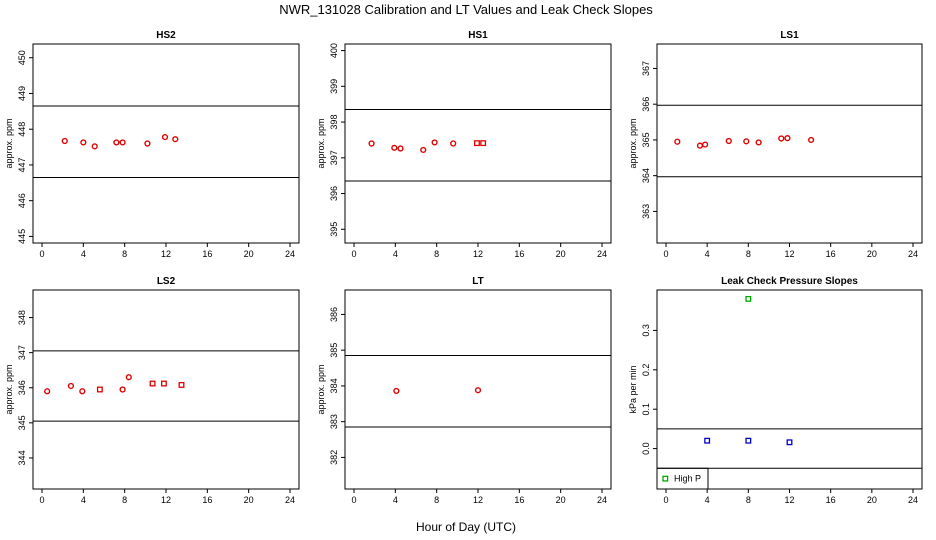 The image size is (936, 540). Describe the element at coordinates (9, 389) in the screenshot. I see `y-axis-label-ls2: approx. ppm` at that location.